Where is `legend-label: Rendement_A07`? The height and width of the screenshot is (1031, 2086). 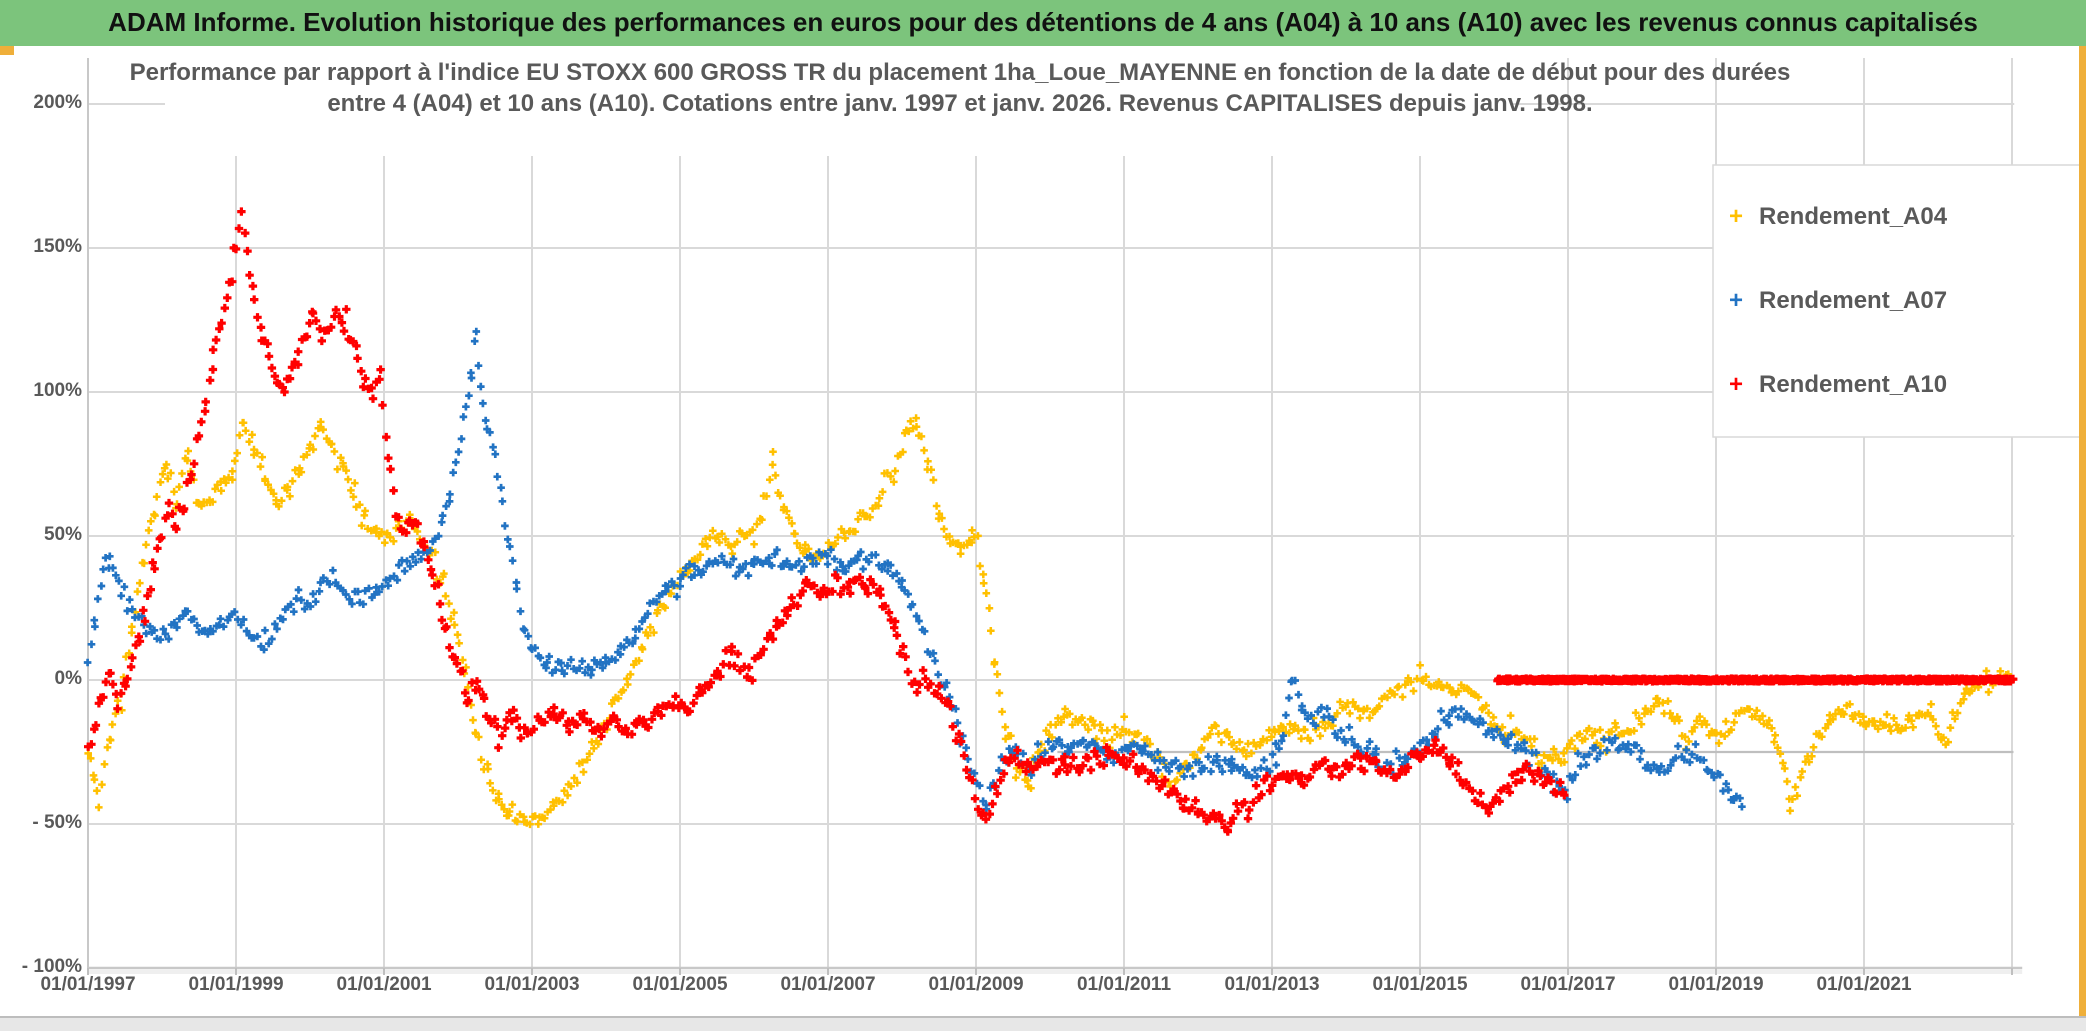
legend-label: Rendement_A07 is located at coordinates (1853, 300).